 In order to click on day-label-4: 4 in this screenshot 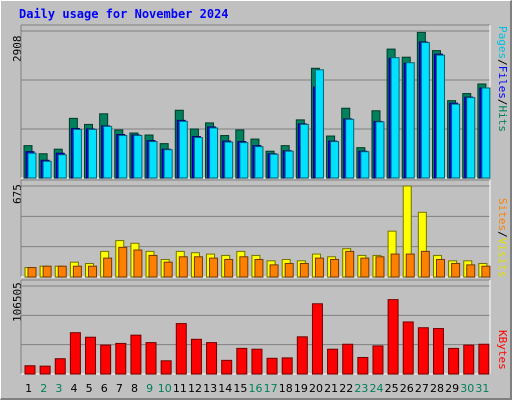, I will do `click(73, 388)`.